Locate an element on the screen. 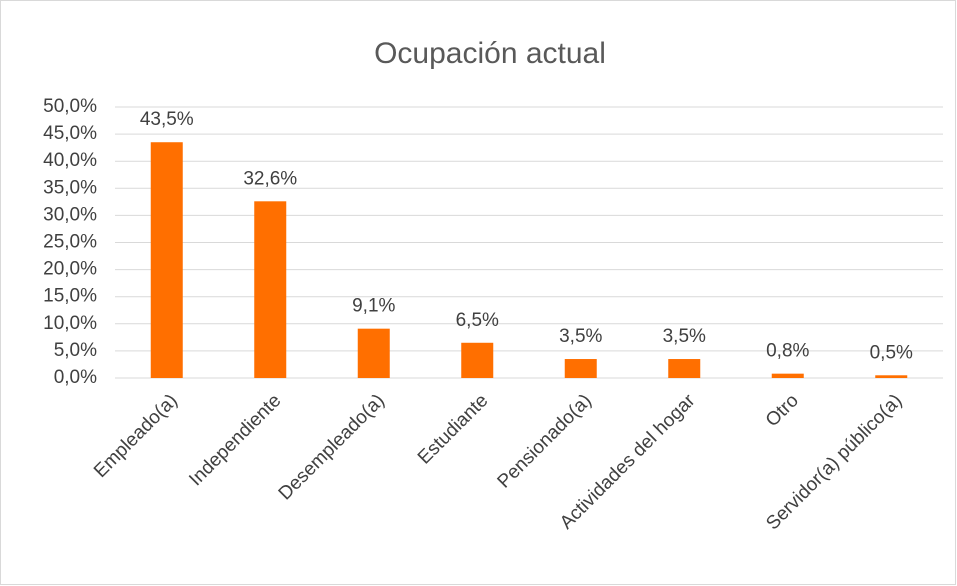 The image size is (957, 586). y-tick-label: 45,0% is located at coordinates (70, 133).